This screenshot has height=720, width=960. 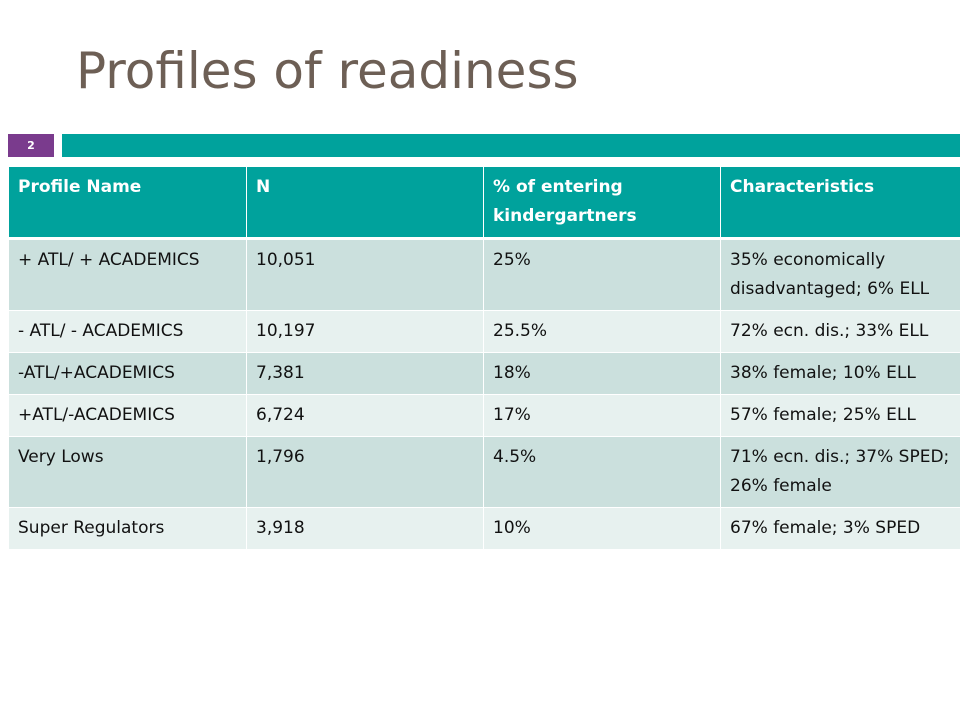 What do you see at coordinates (365, 472) in the screenshot?
I see `cell-n: 1,796` at bounding box center [365, 472].